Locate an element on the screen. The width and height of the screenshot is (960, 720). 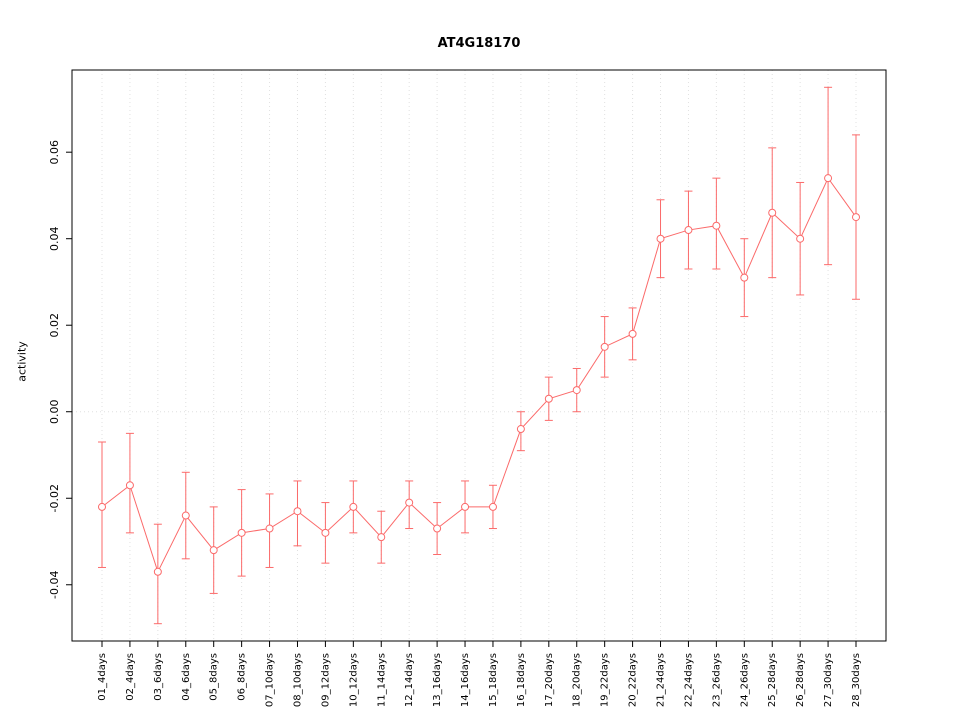
x-tick-label: 17_20days is located at coordinates (549, 680).